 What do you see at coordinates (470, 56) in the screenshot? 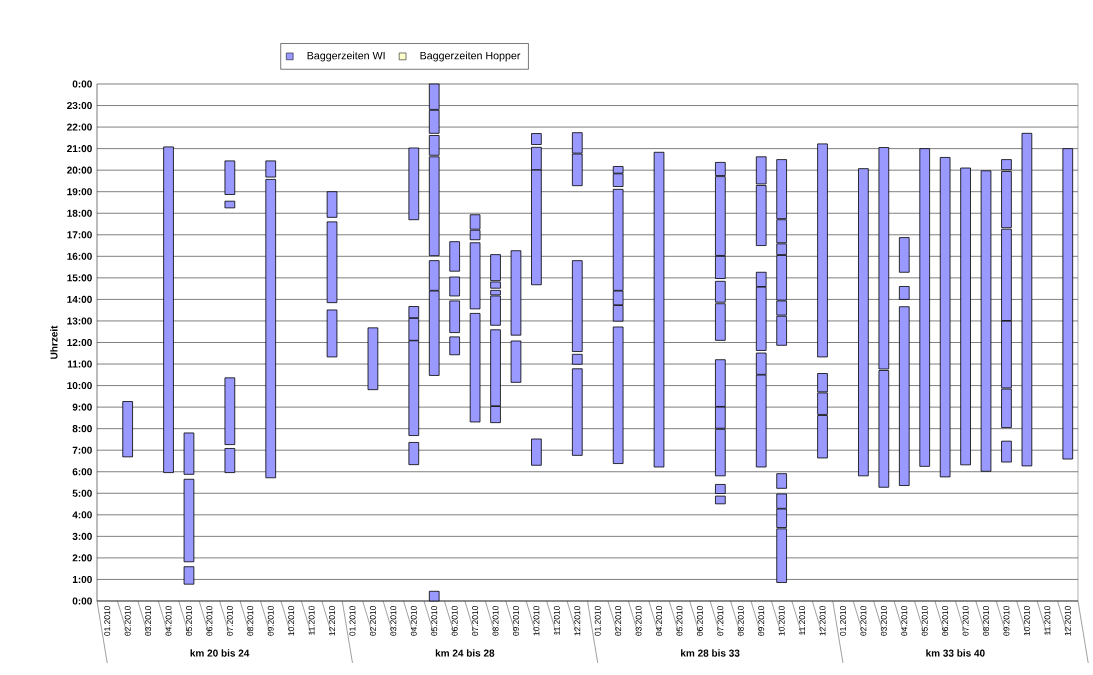
I see `legend-label: Baggerzeiten Hopper` at bounding box center [470, 56].